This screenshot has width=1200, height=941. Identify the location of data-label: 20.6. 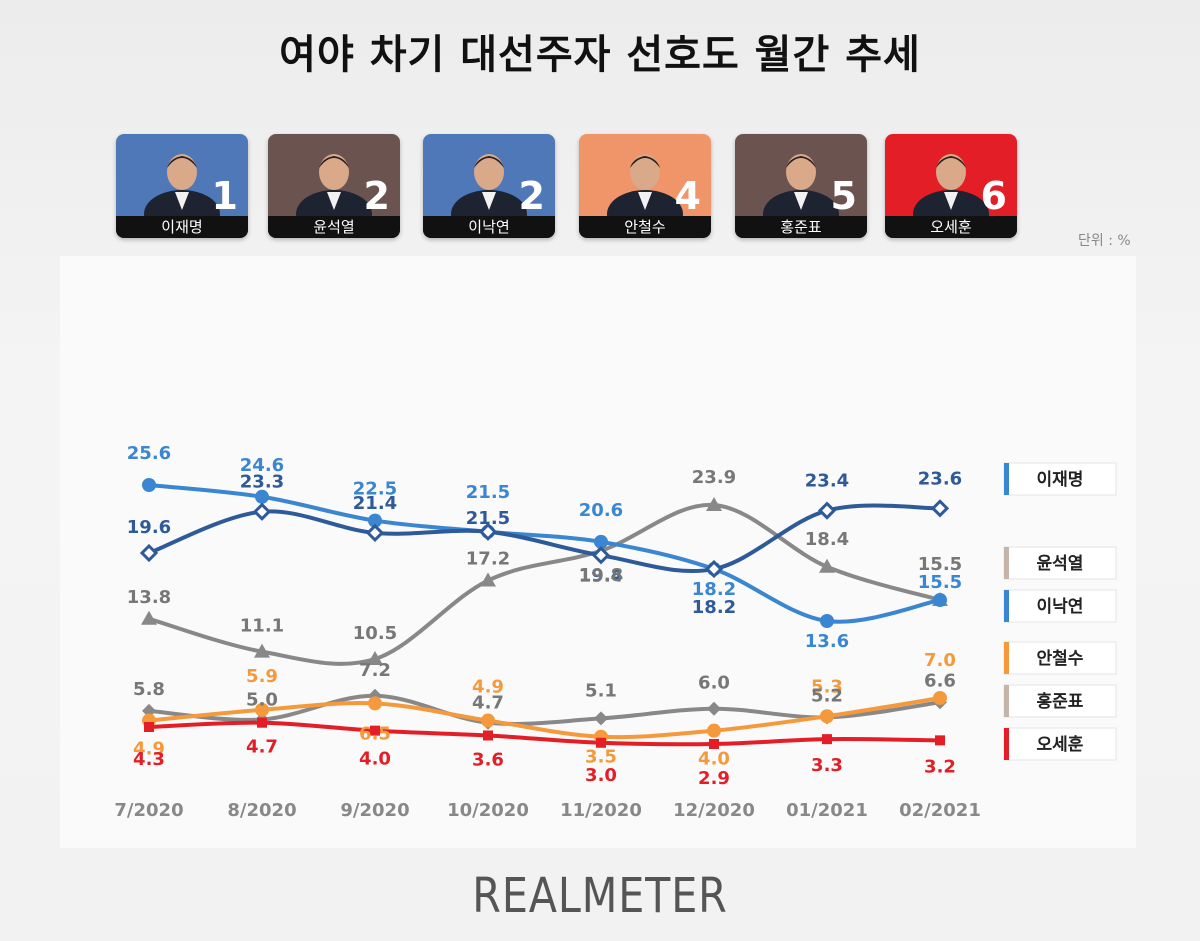
(601, 510).